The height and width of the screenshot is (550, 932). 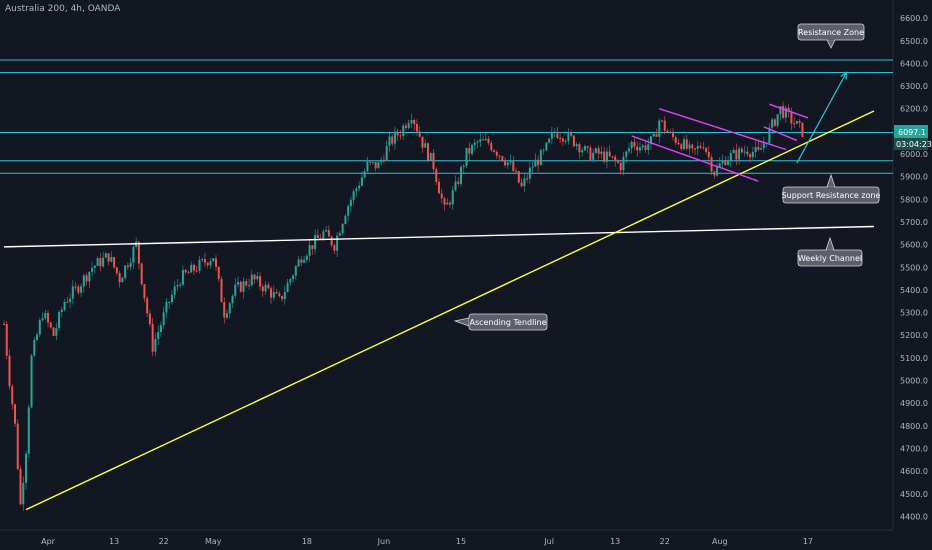 What do you see at coordinates (831, 32) in the screenshot?
I see `resistance-zone-callout-label: Resistance Zone` at bounding box center [831, 32].